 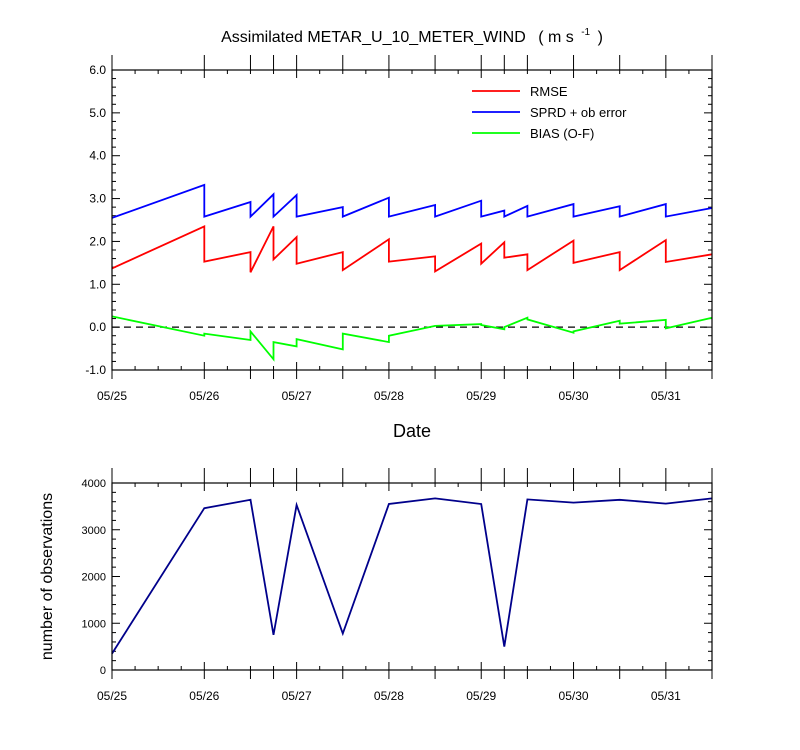 I want to click on rmse-series-line, so click(x=412, y=249).